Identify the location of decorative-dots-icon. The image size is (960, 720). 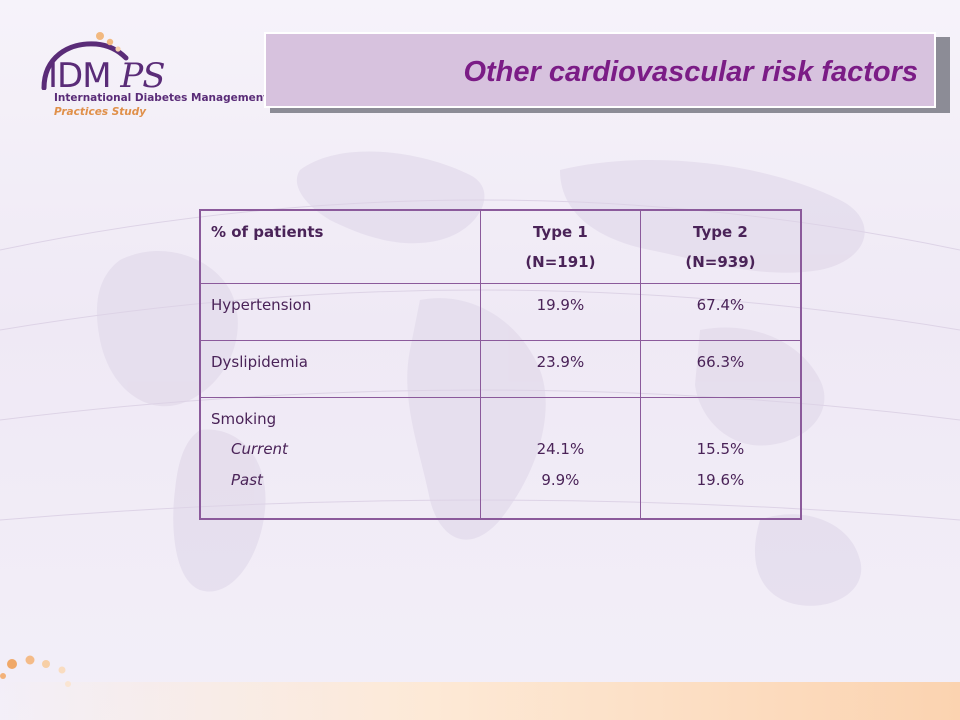
(35, 671).